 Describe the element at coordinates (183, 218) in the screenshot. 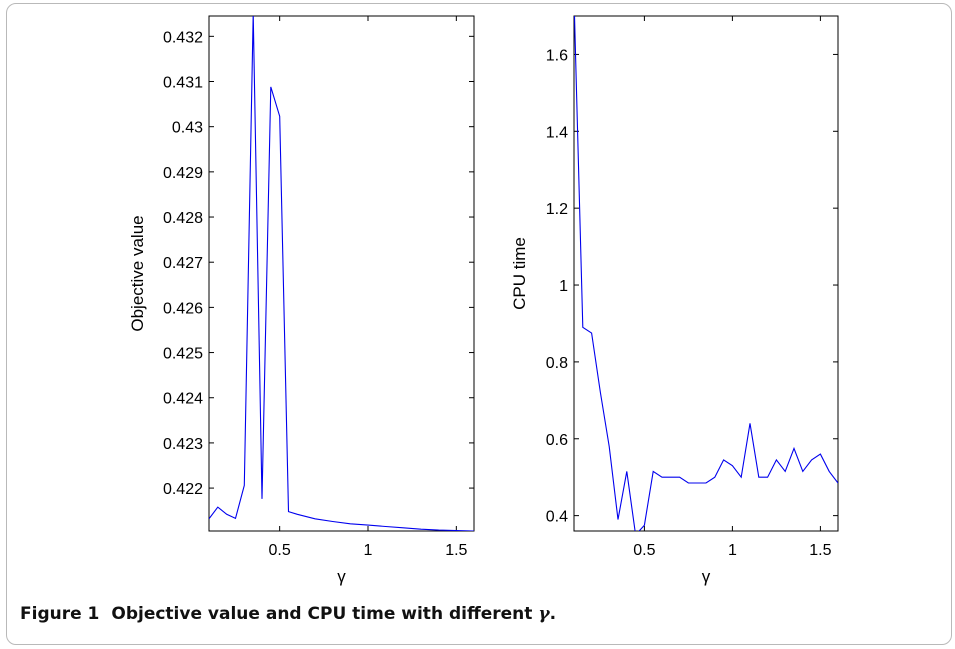

I see `y-tick-label: 0.428` at that location.